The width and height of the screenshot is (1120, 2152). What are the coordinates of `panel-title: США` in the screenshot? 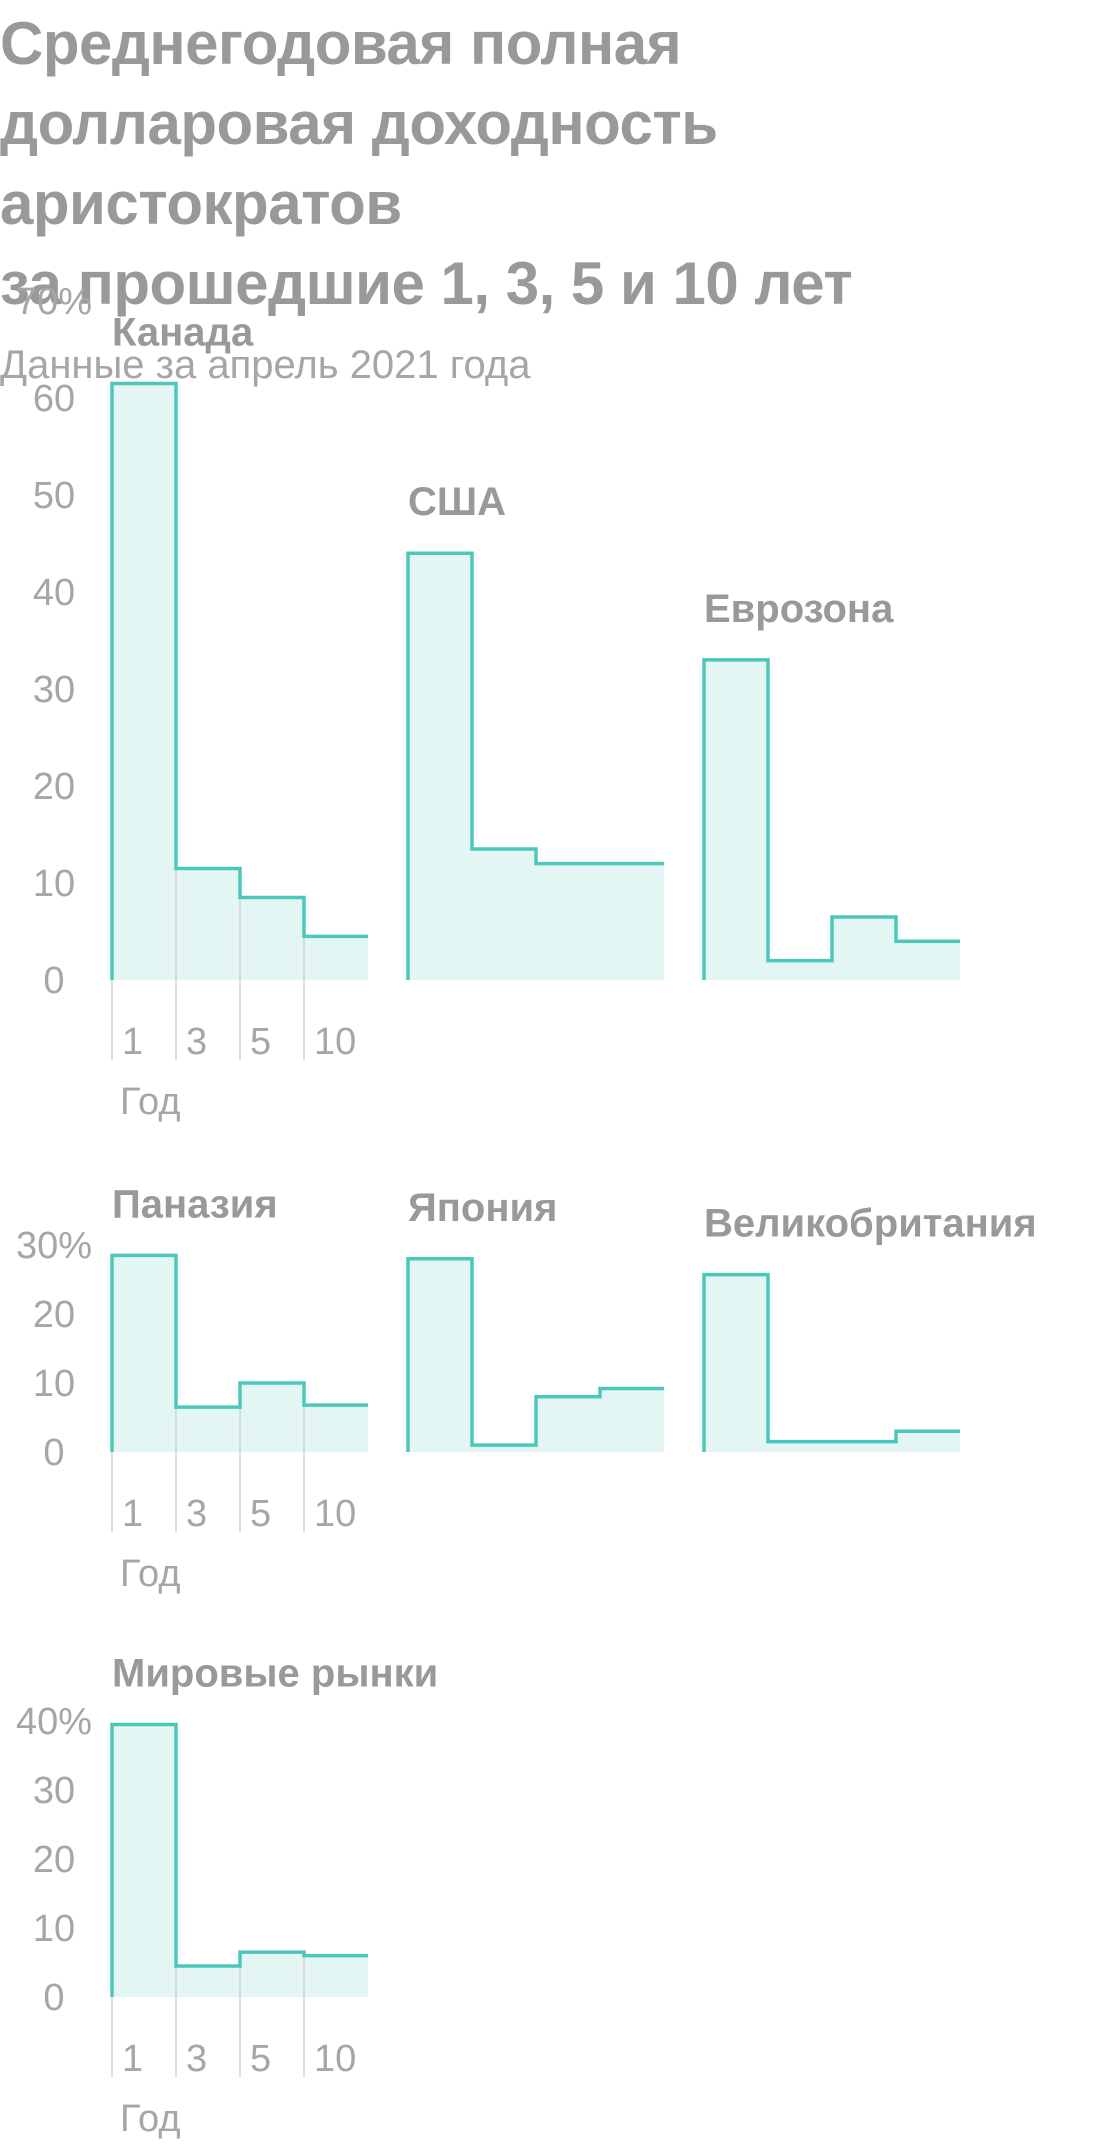 It's located at (457, 502).